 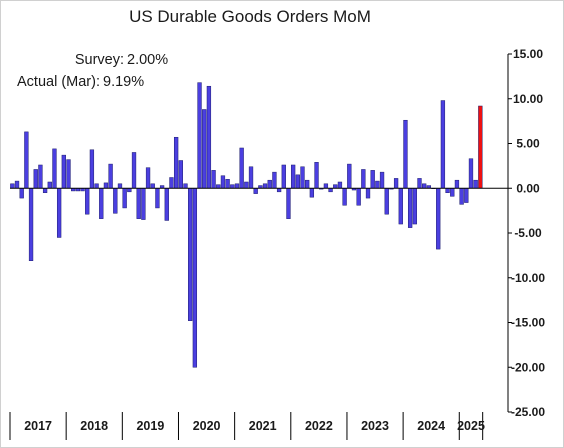 What do you see at coordinates (528, 323) in the screenshot?
I see `y-tick-label: -15.00` at bounding box center [528, 323].